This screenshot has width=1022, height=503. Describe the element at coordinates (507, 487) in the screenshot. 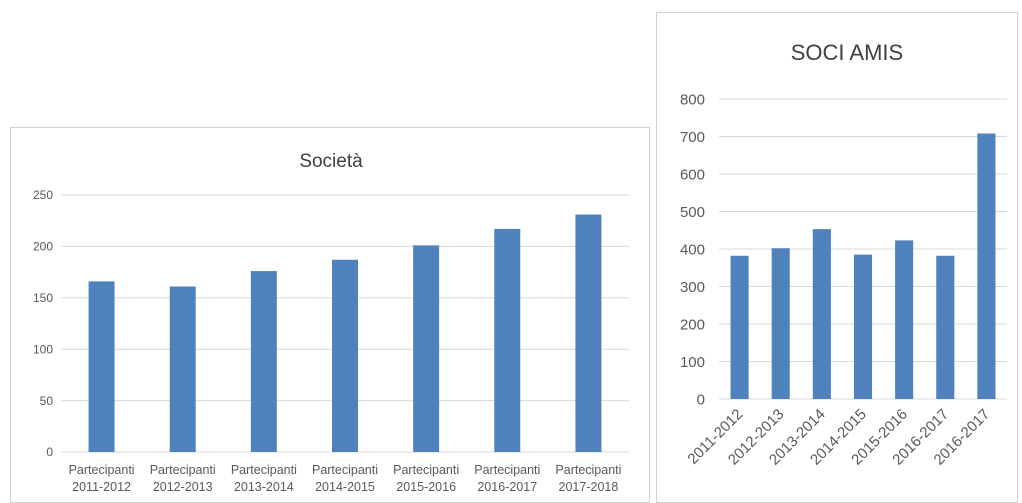

I see `x-tick-label: 2016-2017` at that location.